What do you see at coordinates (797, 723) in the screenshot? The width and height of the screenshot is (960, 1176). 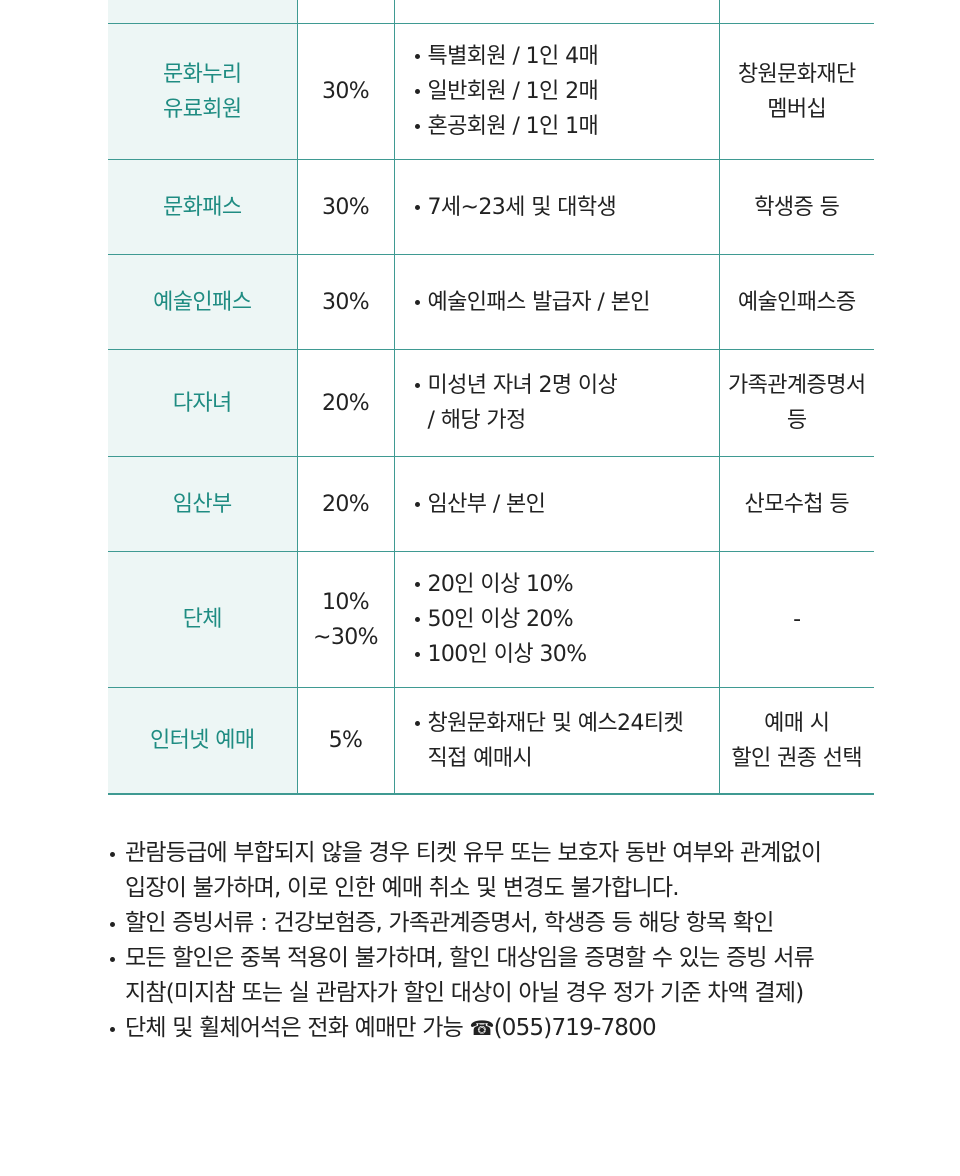 I see `proof-line: 예매 시` at bounding box center [797, 723].